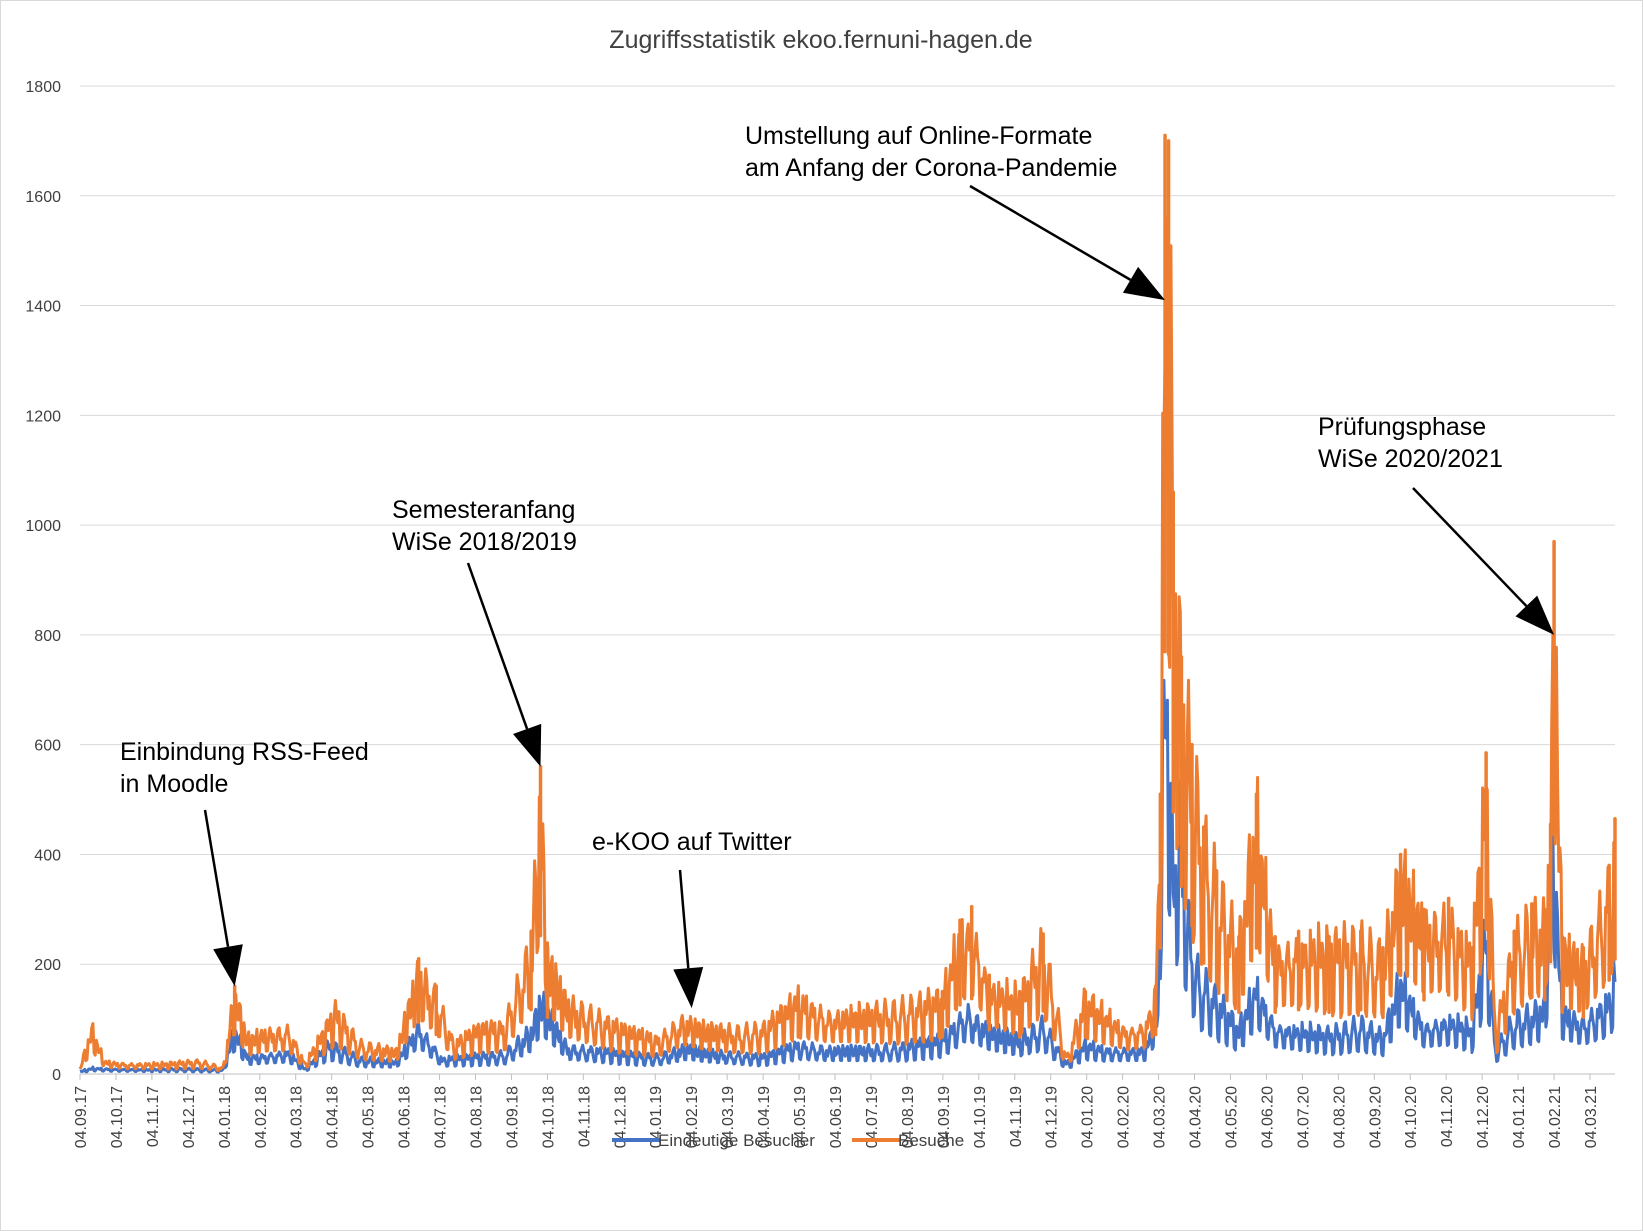  I want to click on x-tick-label: 04.02.18, so click(261, 1117).